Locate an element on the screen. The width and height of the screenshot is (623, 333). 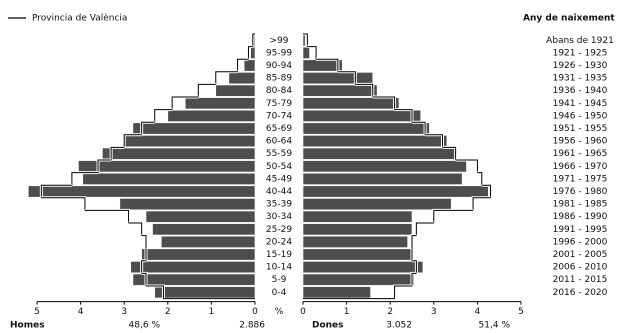
age-label: 5-9 is located at coordinates (279, 280).